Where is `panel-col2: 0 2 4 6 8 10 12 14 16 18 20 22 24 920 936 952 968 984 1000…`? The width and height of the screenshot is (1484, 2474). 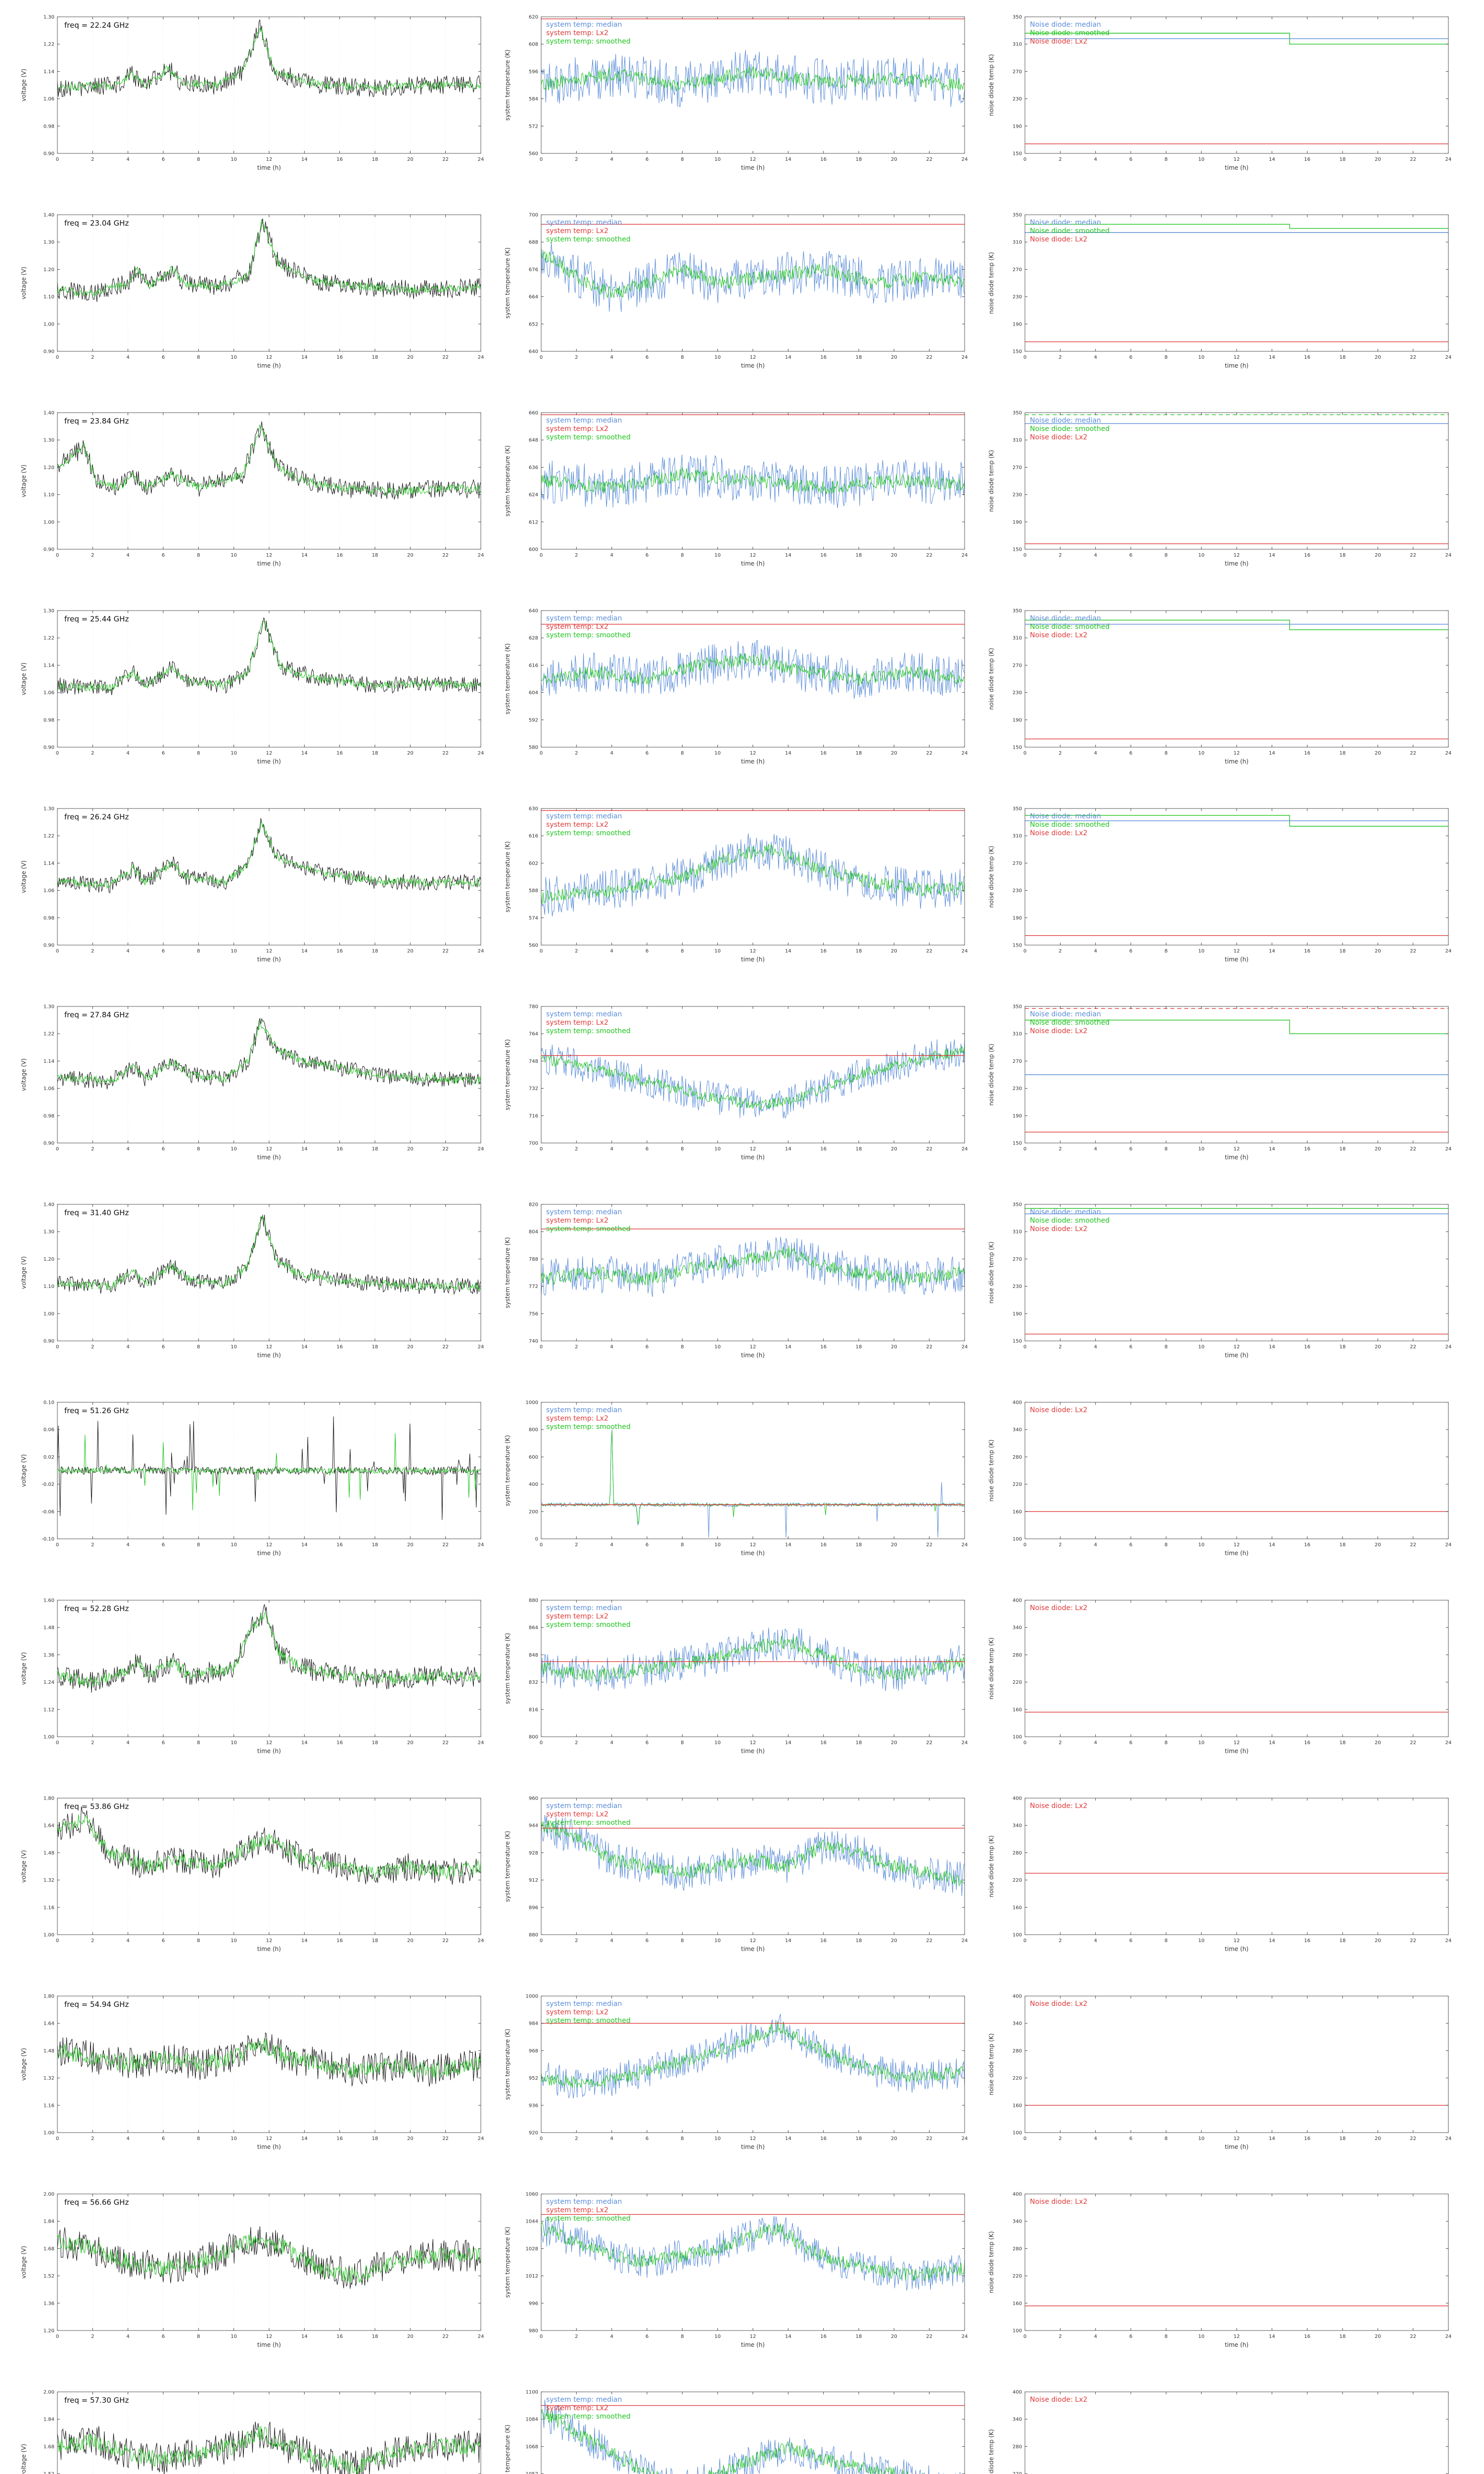 panel-col2: 0 2 4 6 8 10 12 14 16 18 20 22 24 920 936 952 968 984 1000… is located at coordinates (737, 2078).